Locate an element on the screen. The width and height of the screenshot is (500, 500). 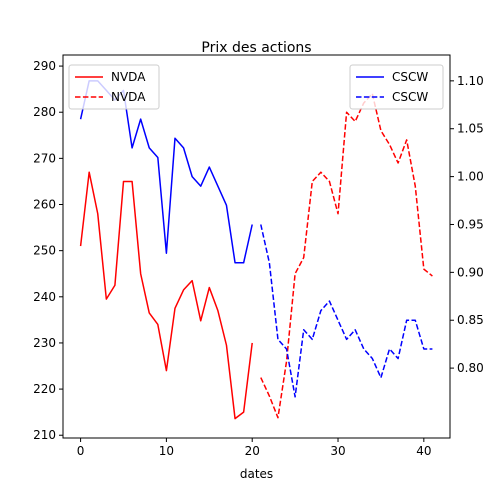
y-left-tick-label: 290 is located at coordinates (44, 66).